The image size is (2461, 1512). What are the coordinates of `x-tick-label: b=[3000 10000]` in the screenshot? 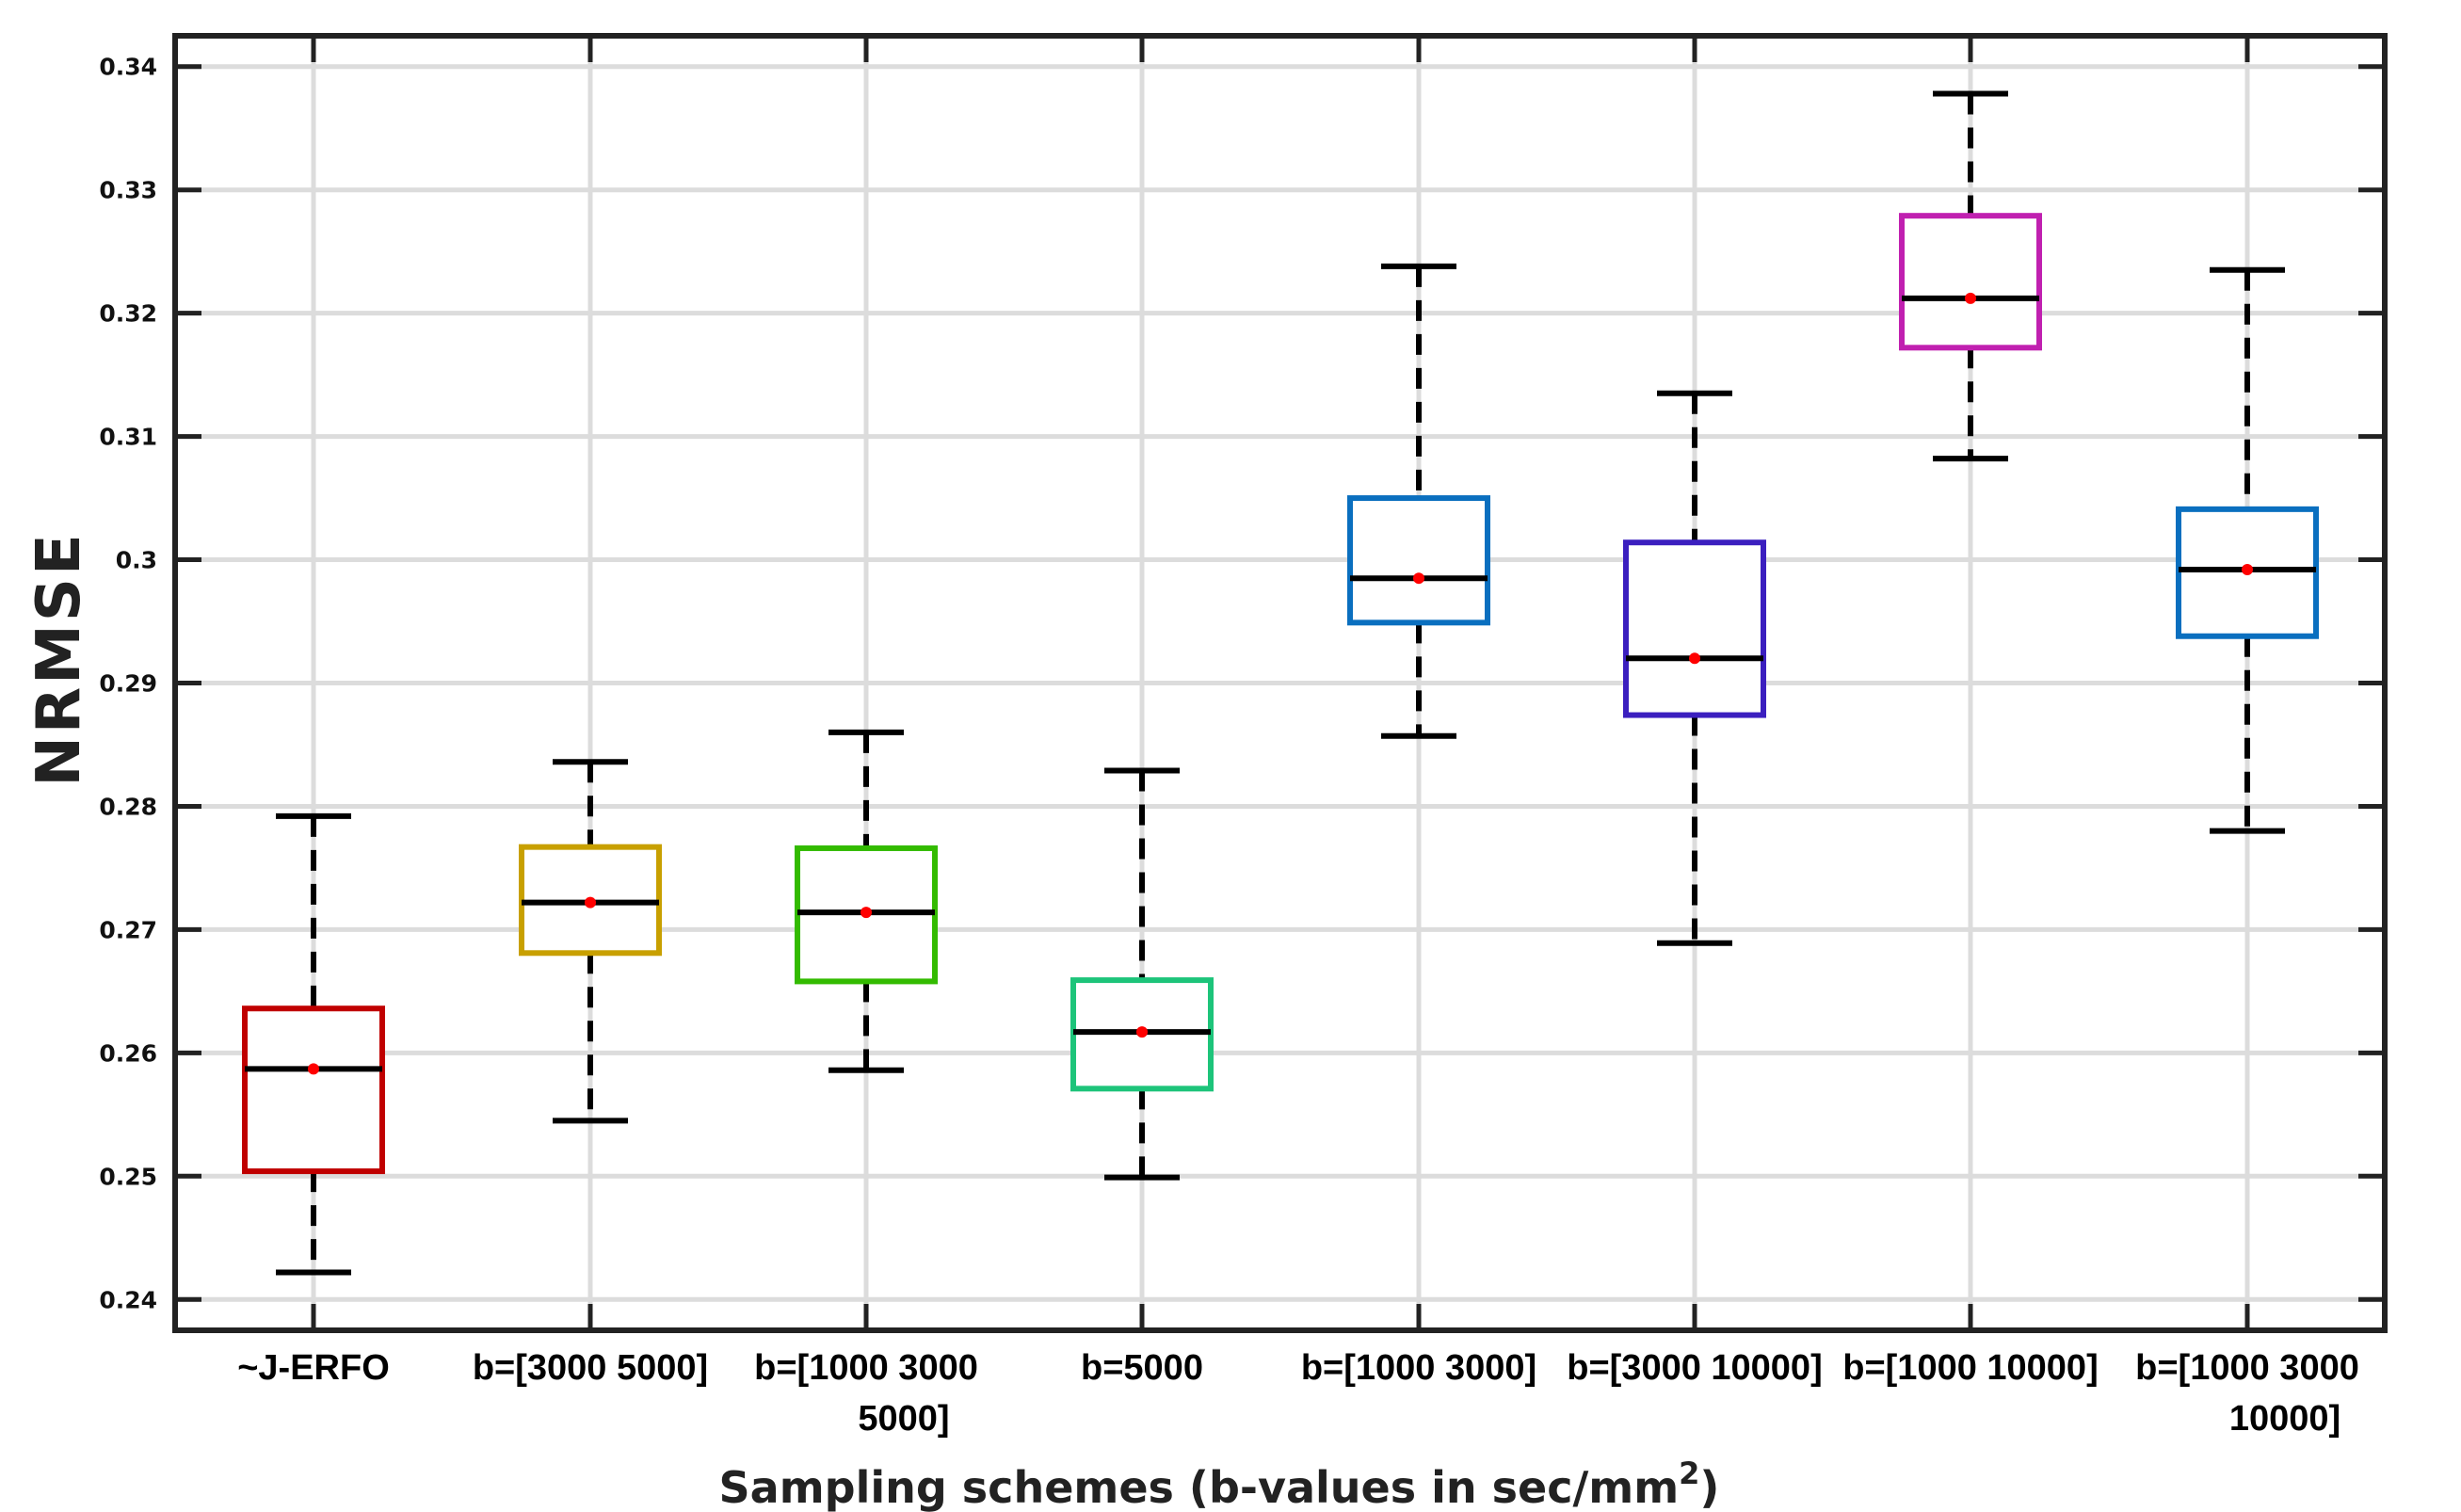 It's located at (1694, 1368).